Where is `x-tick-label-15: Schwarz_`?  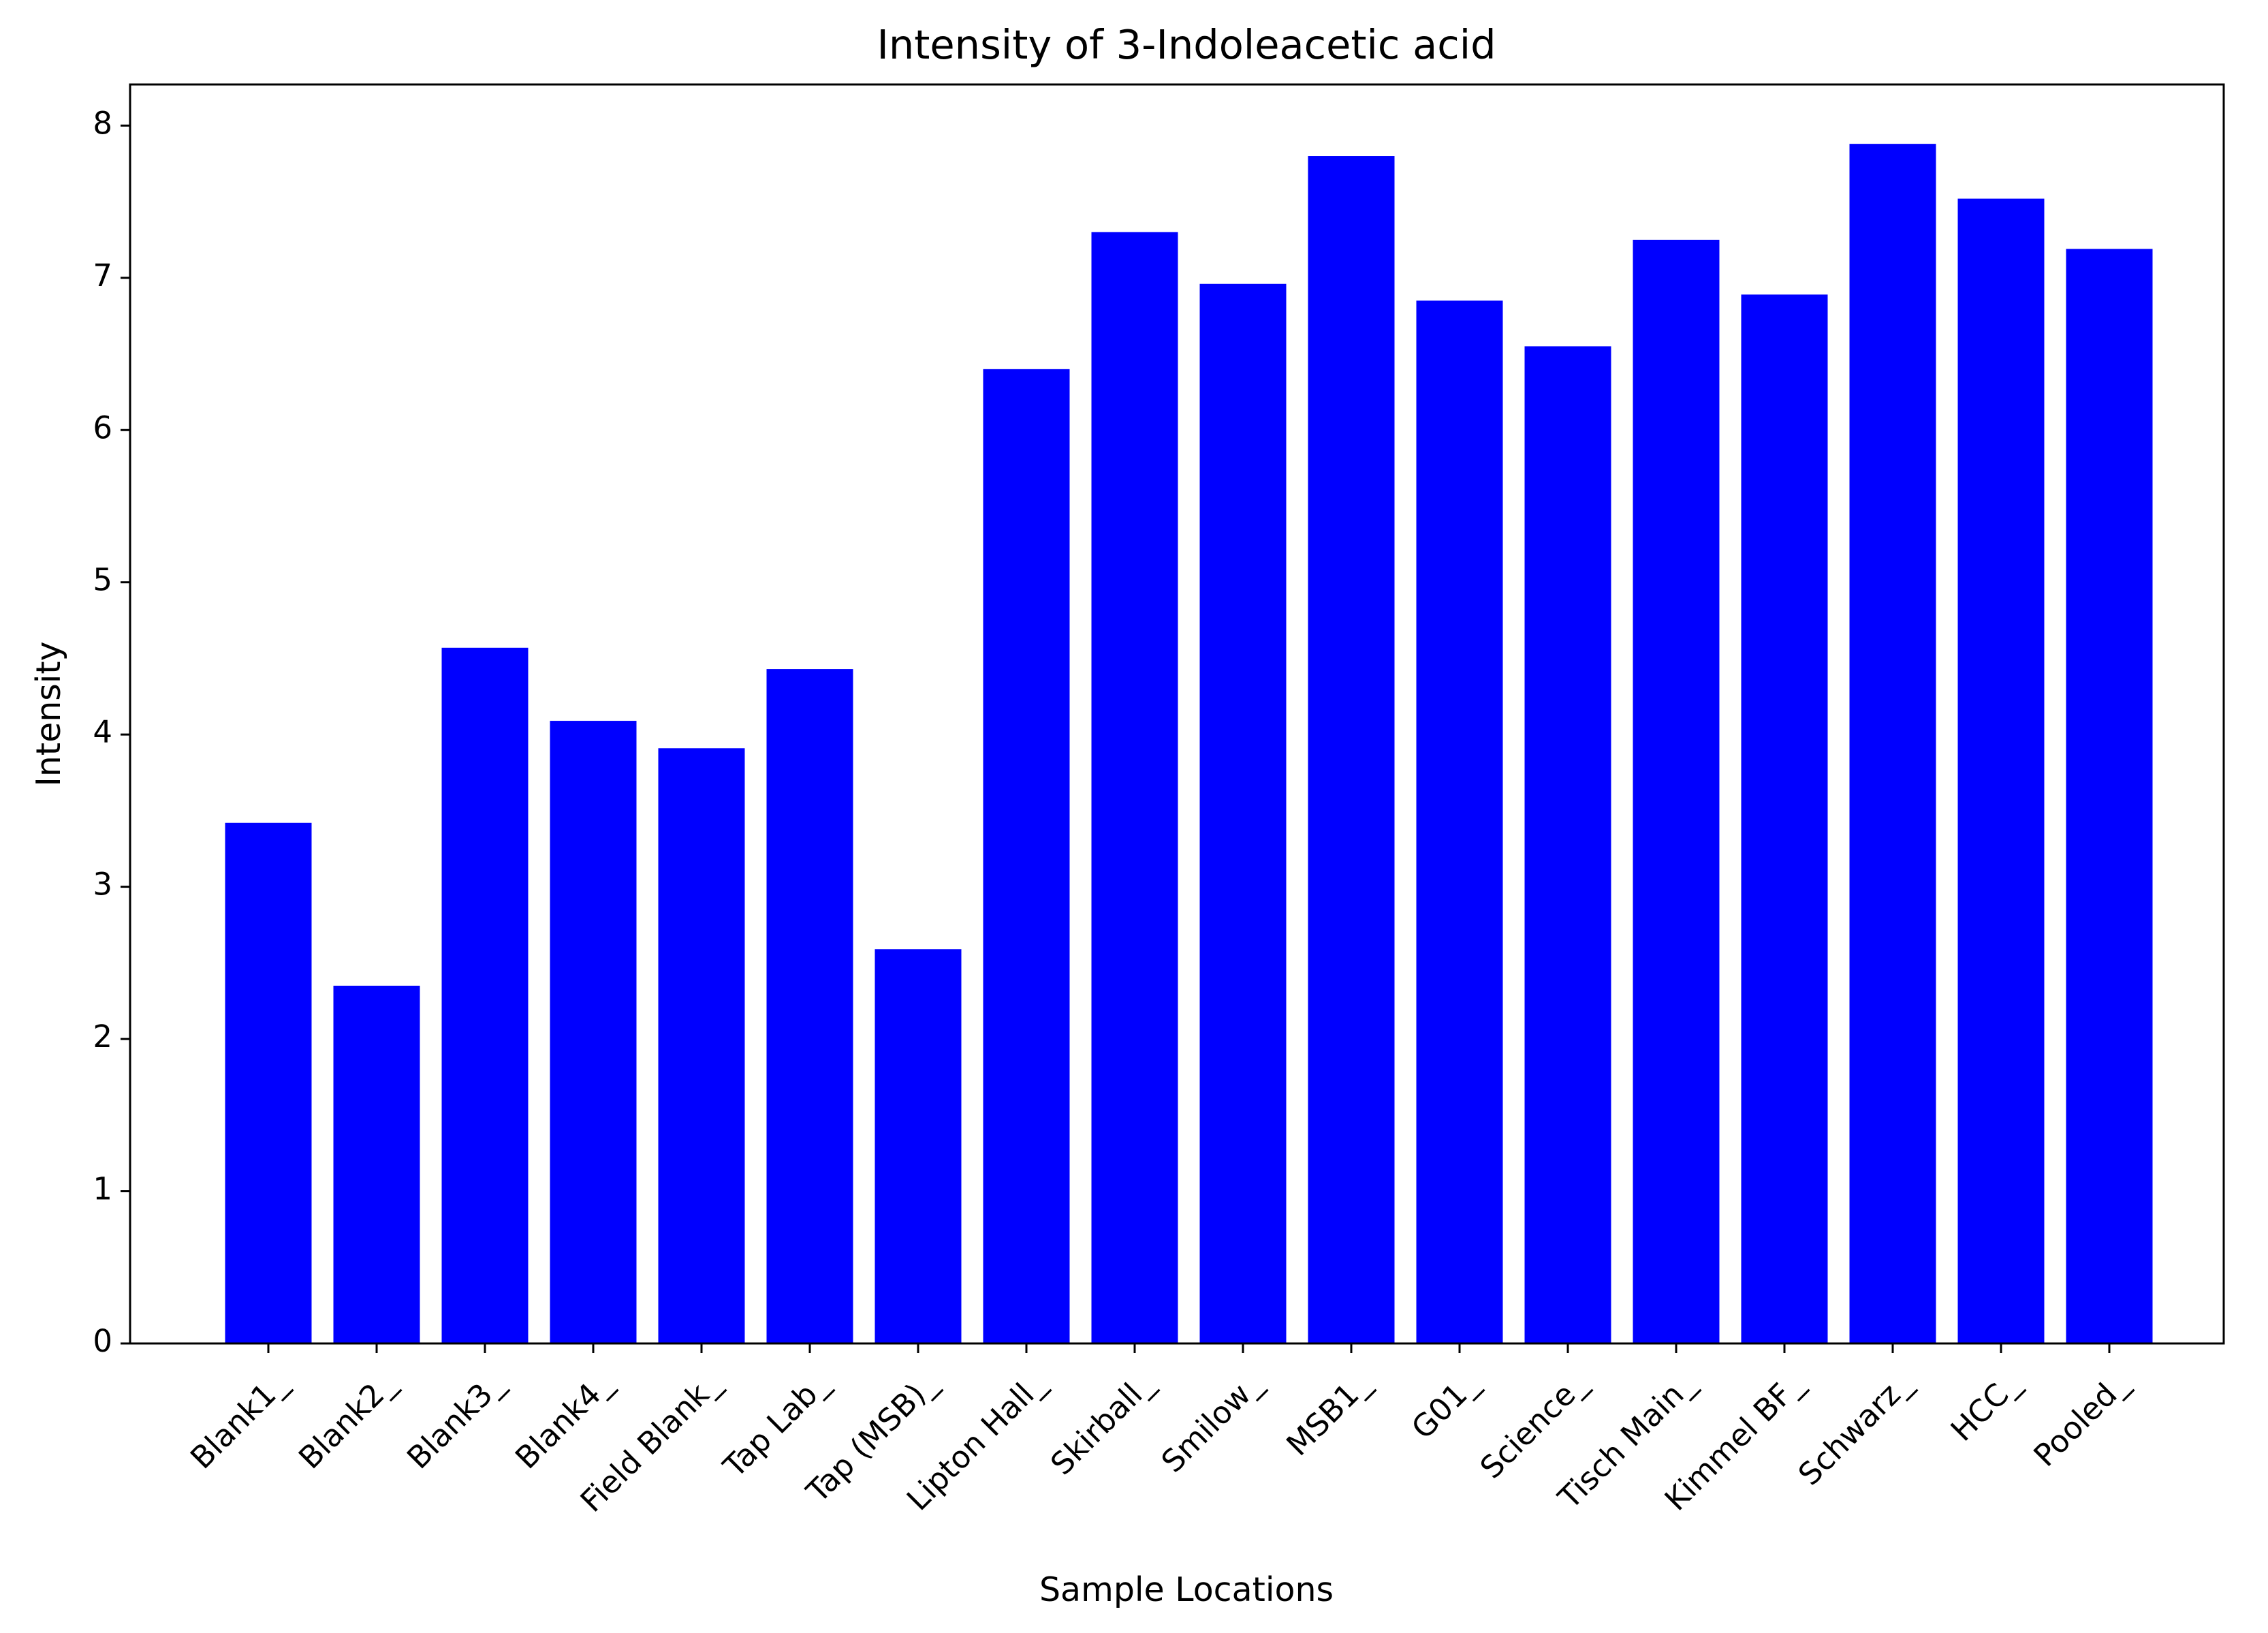 x-tick-label-15: Schwarz_ is located at coordinates (1855, 1429).